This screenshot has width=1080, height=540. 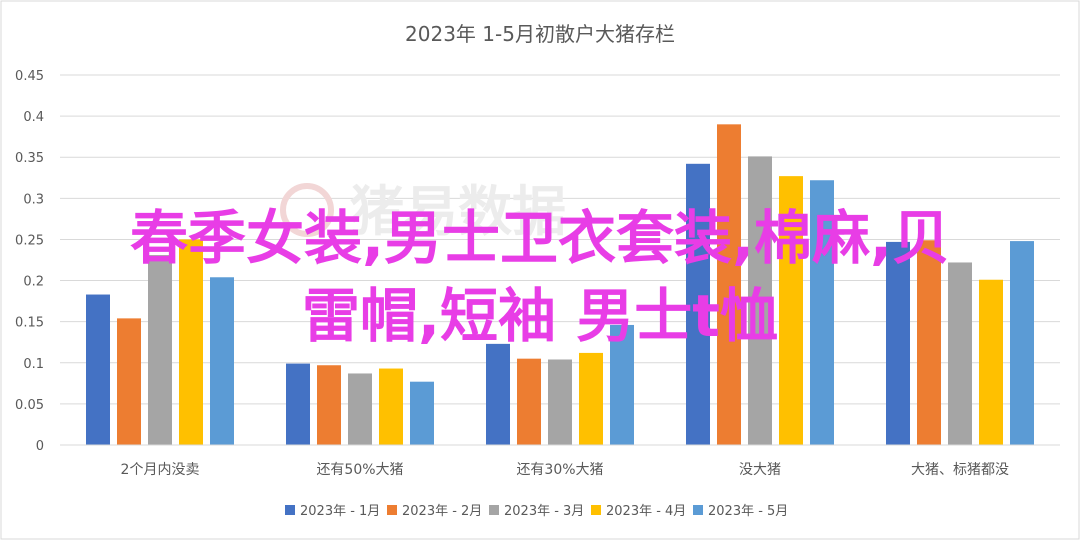 I want to click on y-tick-label: 0.05, so click(x=29, y=405).